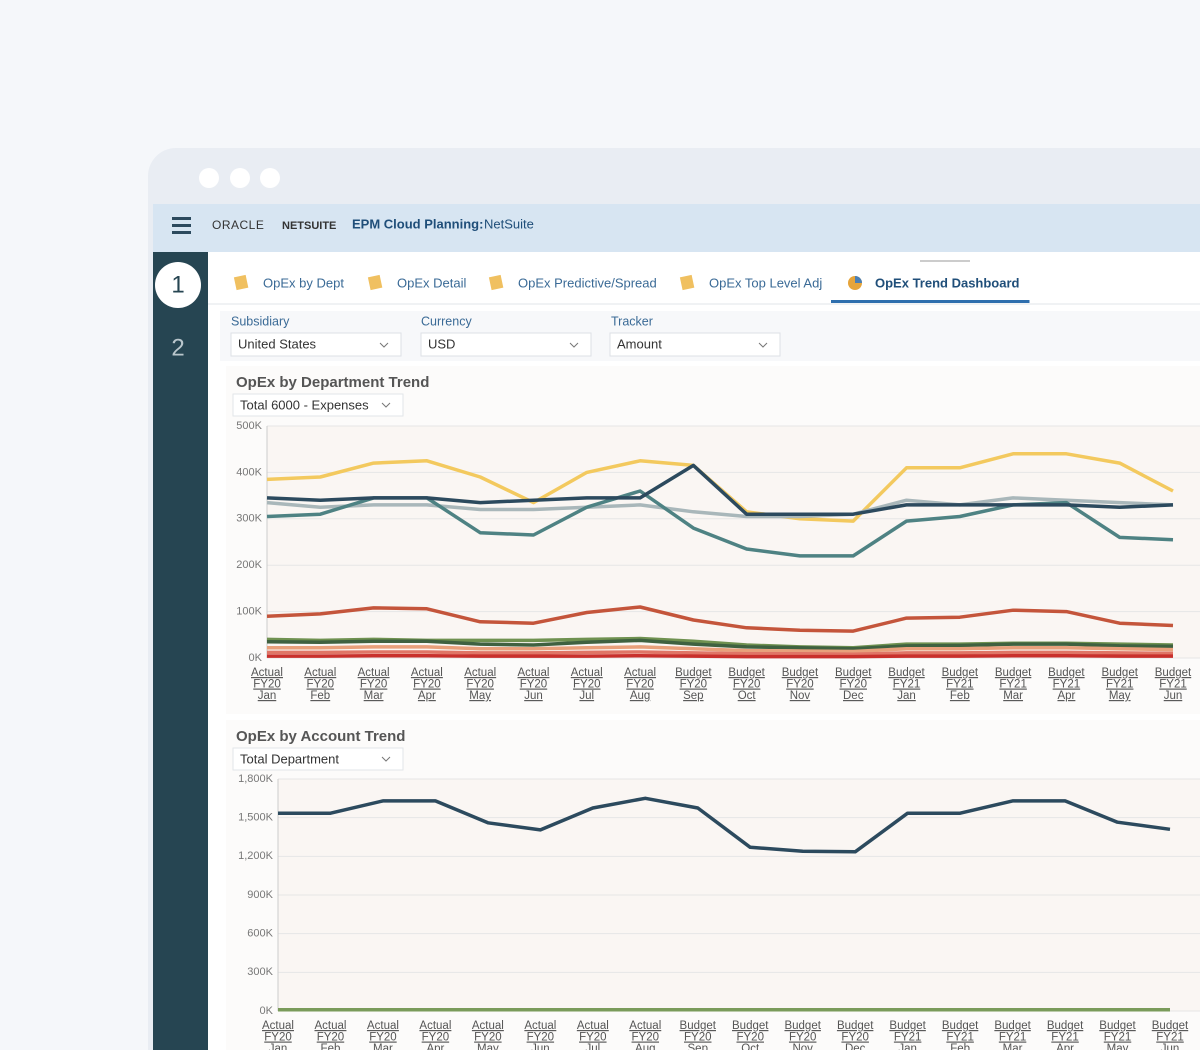  What do you see at coordinates (509, 223) in the screenshot?
I see `app-subtitle: NetSuite` at bounding box center [509, 223].